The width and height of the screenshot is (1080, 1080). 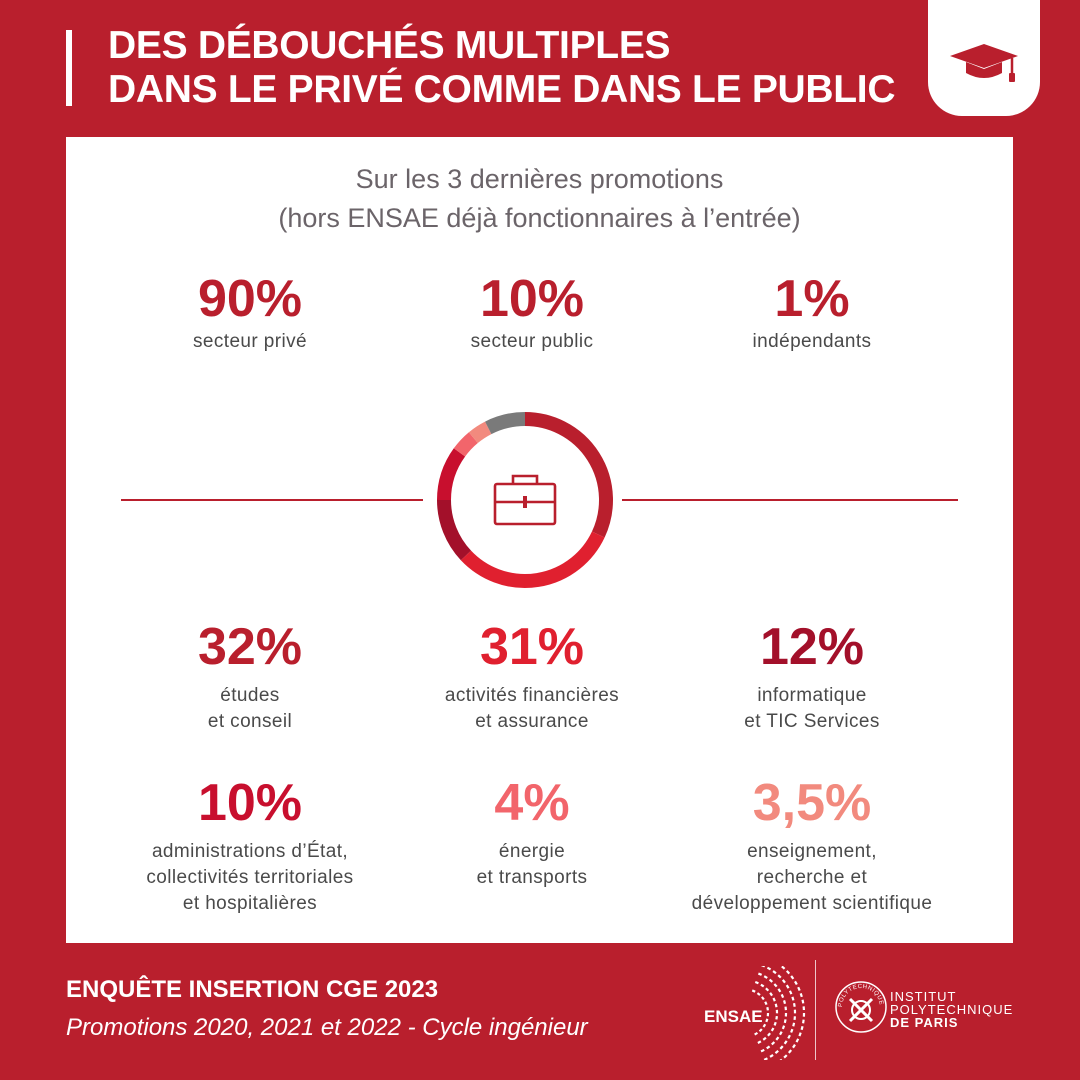 I want to click on title-accent-bar, so click(x=69, y=68).